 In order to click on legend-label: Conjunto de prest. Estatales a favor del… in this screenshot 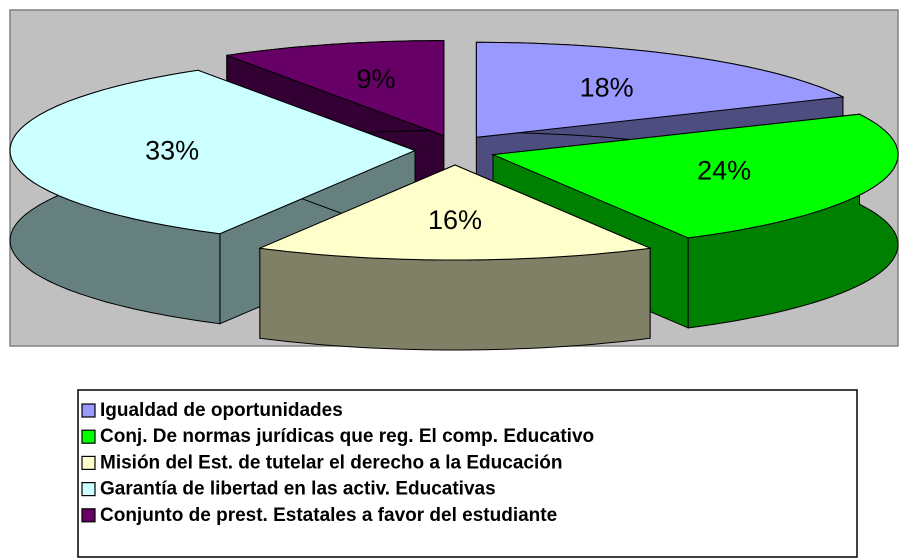, I will do `click(328, 515)`.